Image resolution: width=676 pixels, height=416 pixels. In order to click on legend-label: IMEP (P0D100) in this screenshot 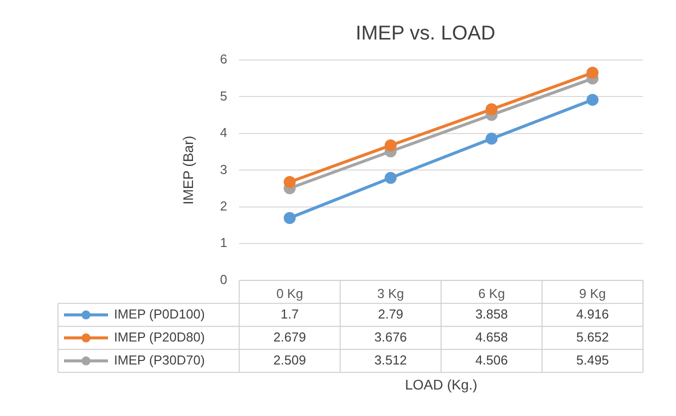, I will do `click(159, 314)`.